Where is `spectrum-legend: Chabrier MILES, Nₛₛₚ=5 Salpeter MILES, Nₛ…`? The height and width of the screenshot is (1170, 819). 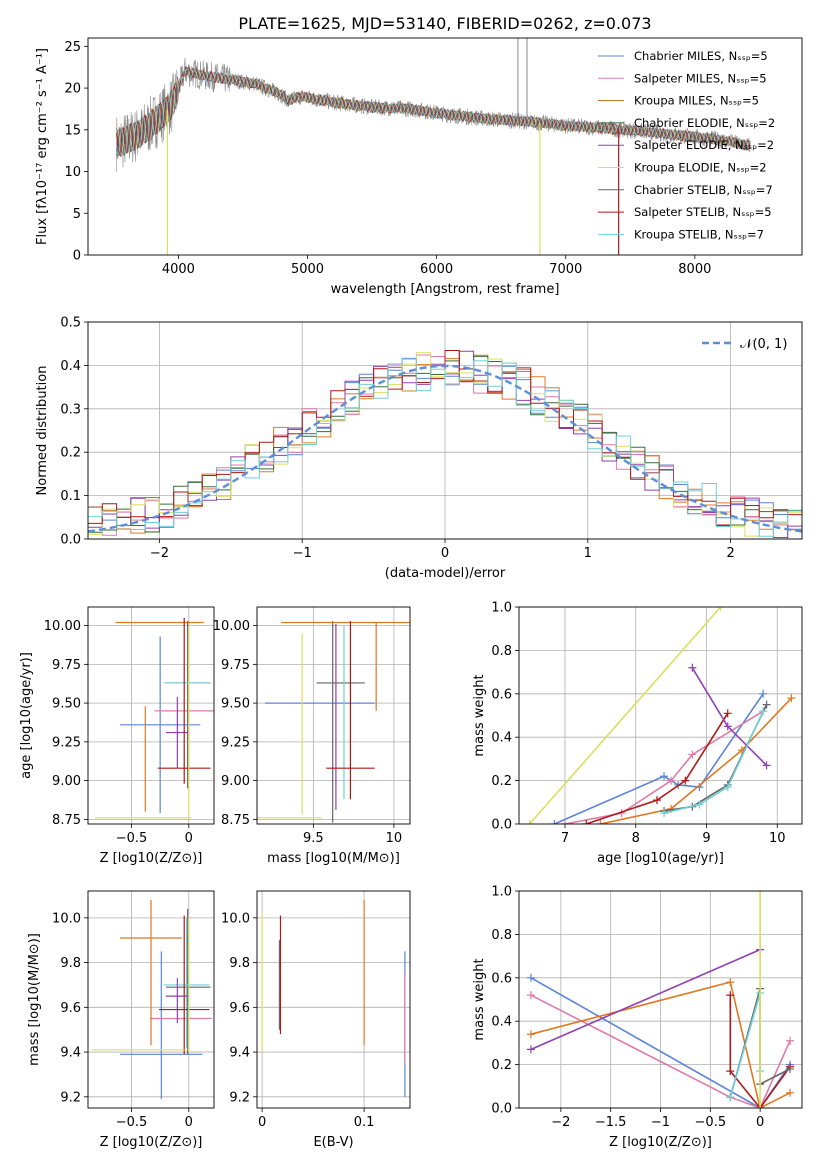
spectrum-legend: Chabrier MILES, Nₛₛₚ=5 Salpeter MILES, Nₛ… is located at coordinates (686, 145).